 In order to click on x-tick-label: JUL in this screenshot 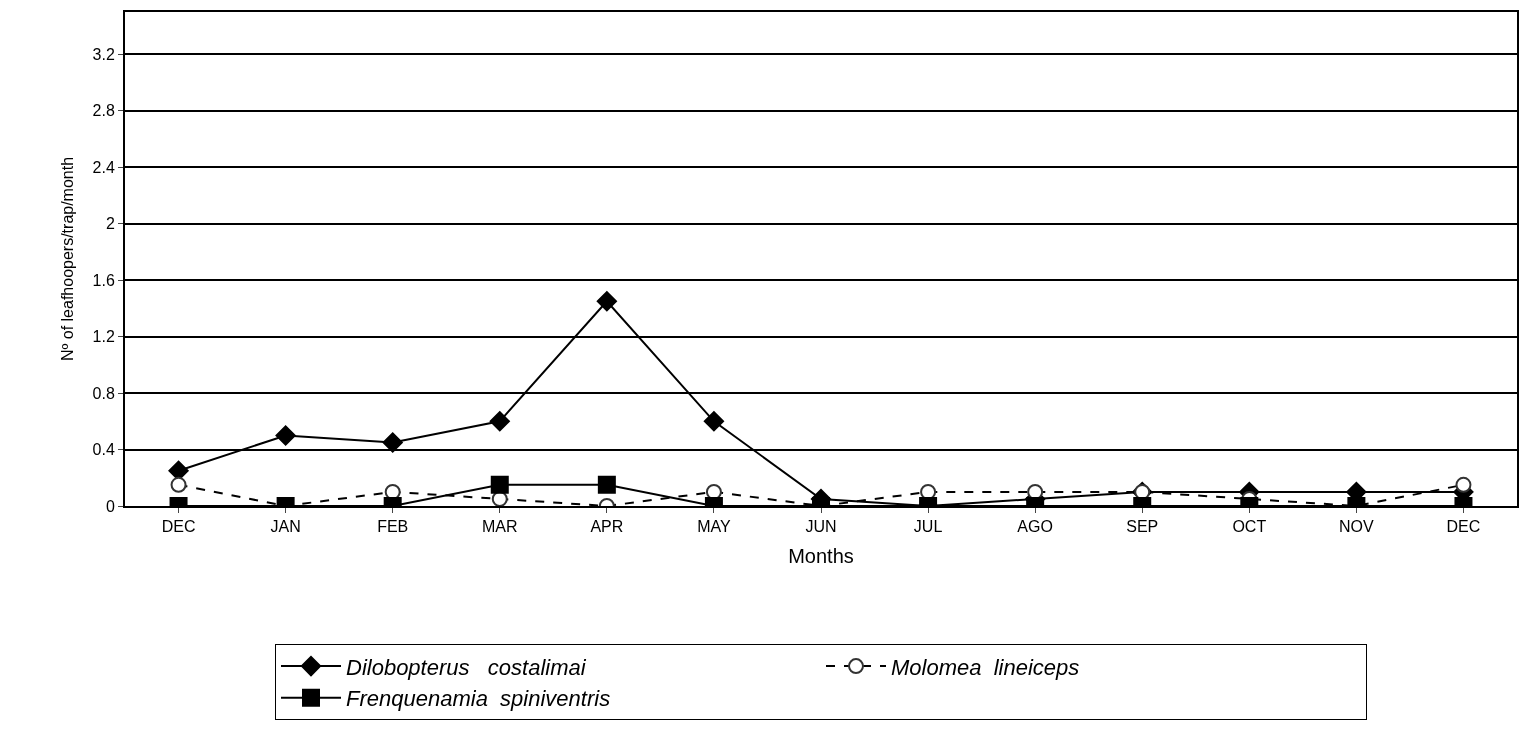, I will do `click(928, 527)`.